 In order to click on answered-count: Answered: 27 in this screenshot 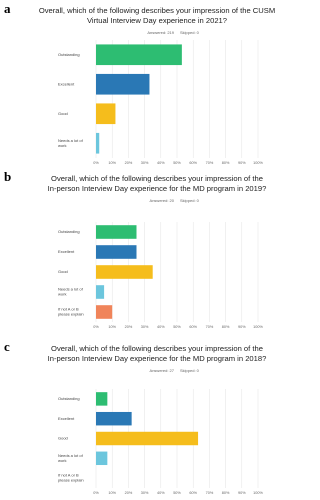, I will do `click(162, 370)`.